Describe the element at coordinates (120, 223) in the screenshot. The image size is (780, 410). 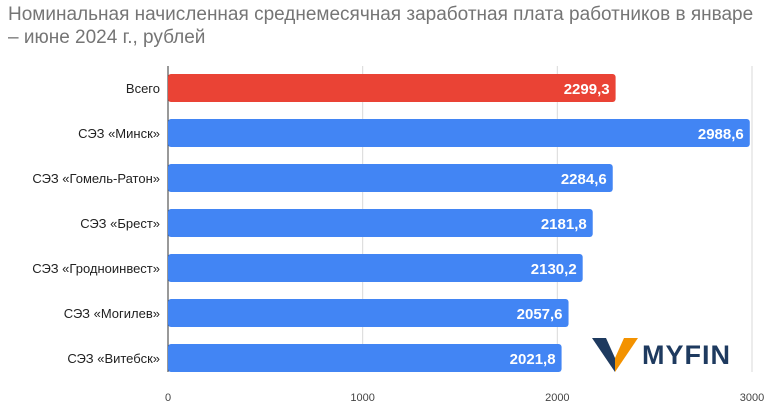
I see `category-label: СЭЗ «Брест»` at that location.